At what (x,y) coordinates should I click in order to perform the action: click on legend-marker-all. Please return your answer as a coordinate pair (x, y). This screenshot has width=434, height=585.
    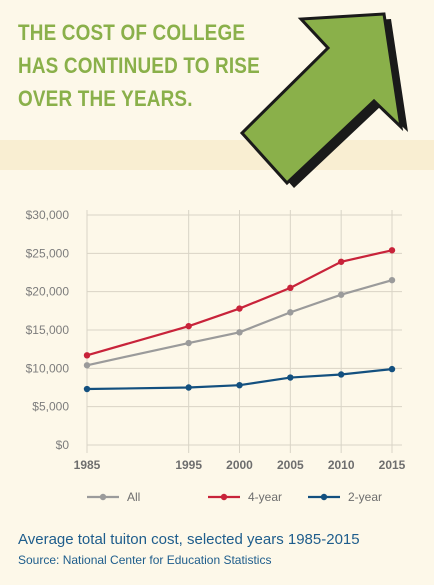
    Looking at the image, I should click on (103, 497).